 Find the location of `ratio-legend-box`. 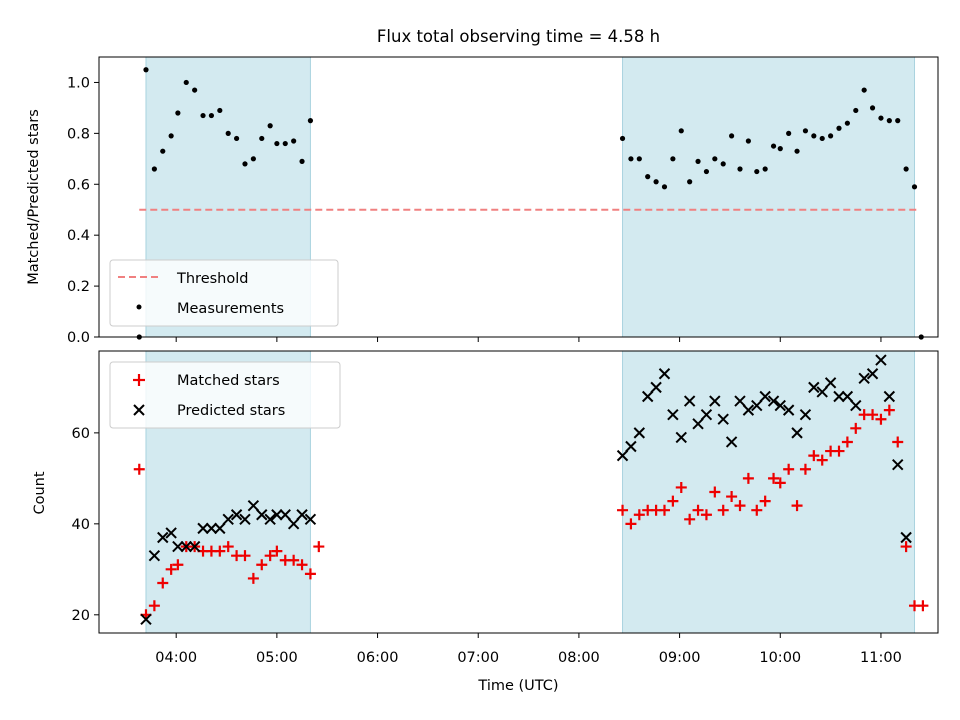

ratio-legend-box is located at coordinates (224, 293).